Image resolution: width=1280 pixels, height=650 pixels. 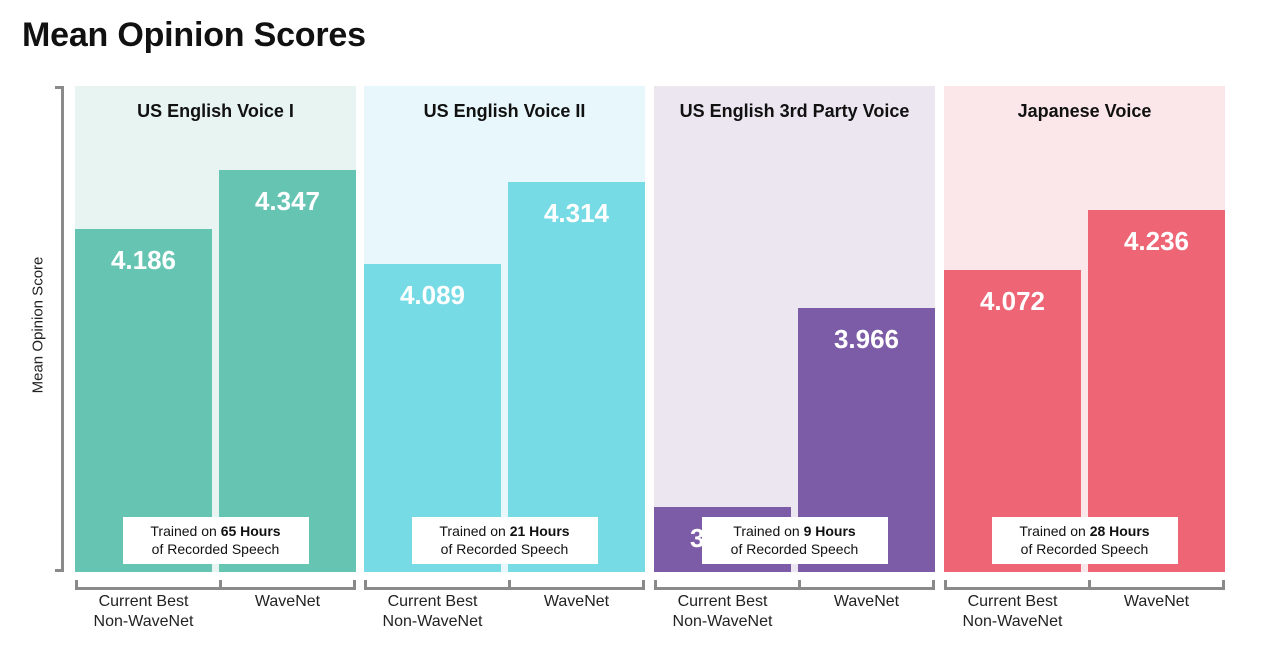 I want to click on bar-wavenet: 4.236, so click(x=1156, y=391).